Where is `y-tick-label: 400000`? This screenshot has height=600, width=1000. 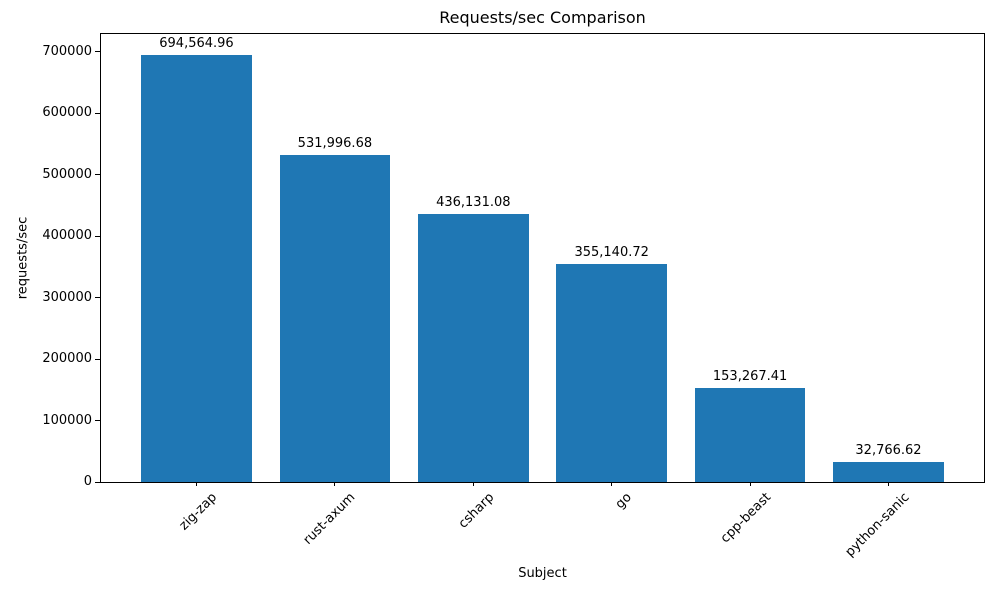
y-tick-label: 400000 is located at coordinates (67, 236).